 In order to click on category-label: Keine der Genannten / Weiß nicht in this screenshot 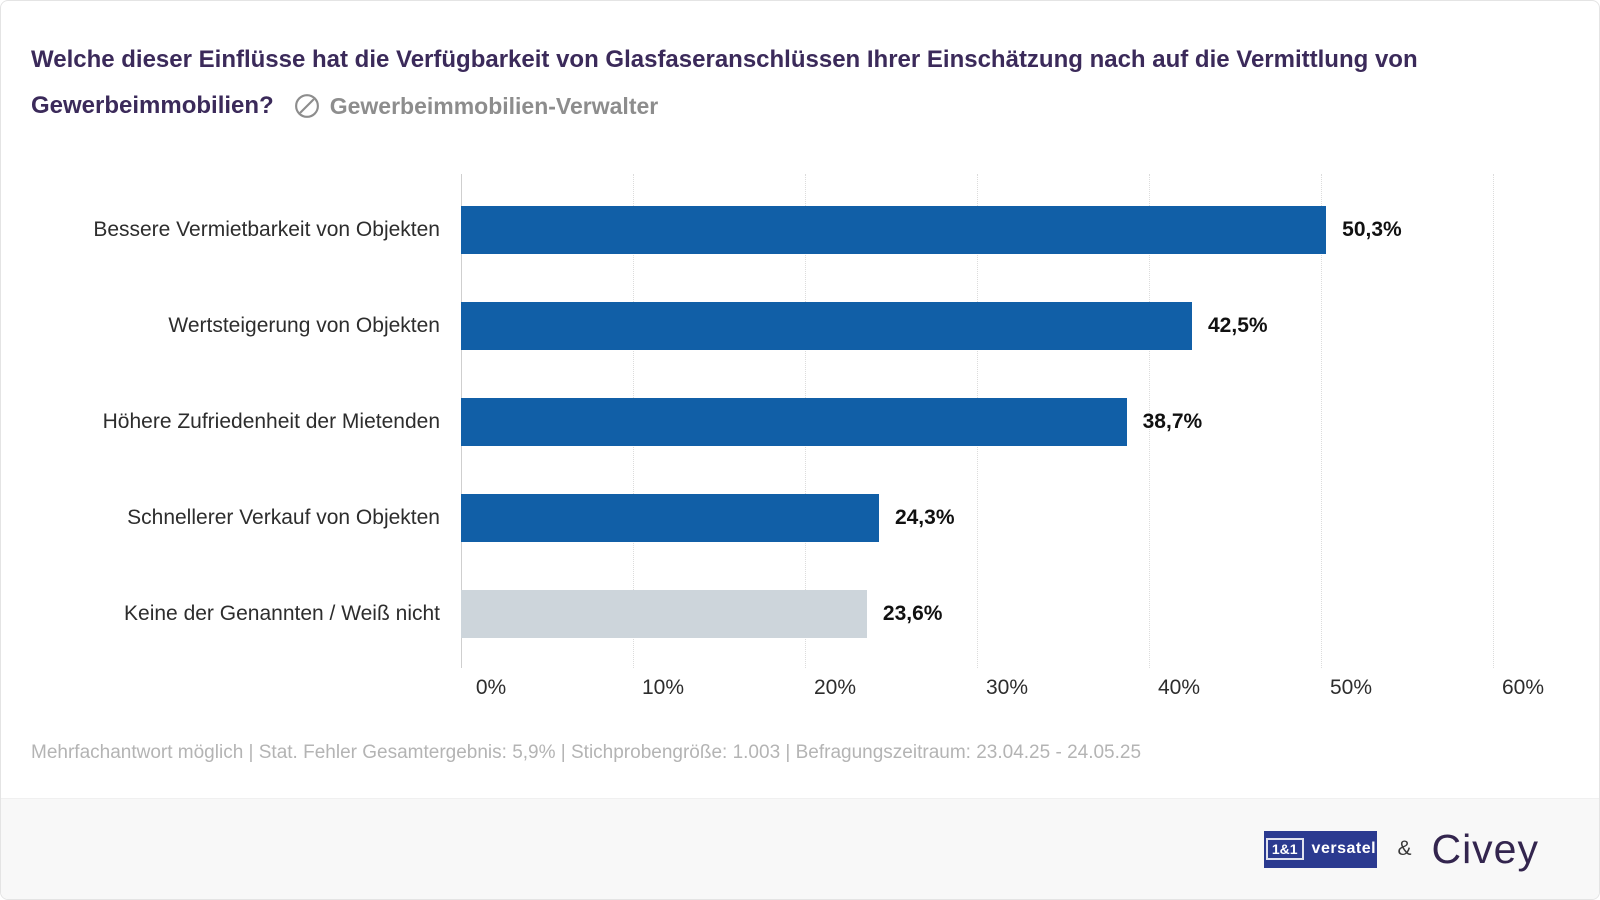, I will do `click(282, 613)`.